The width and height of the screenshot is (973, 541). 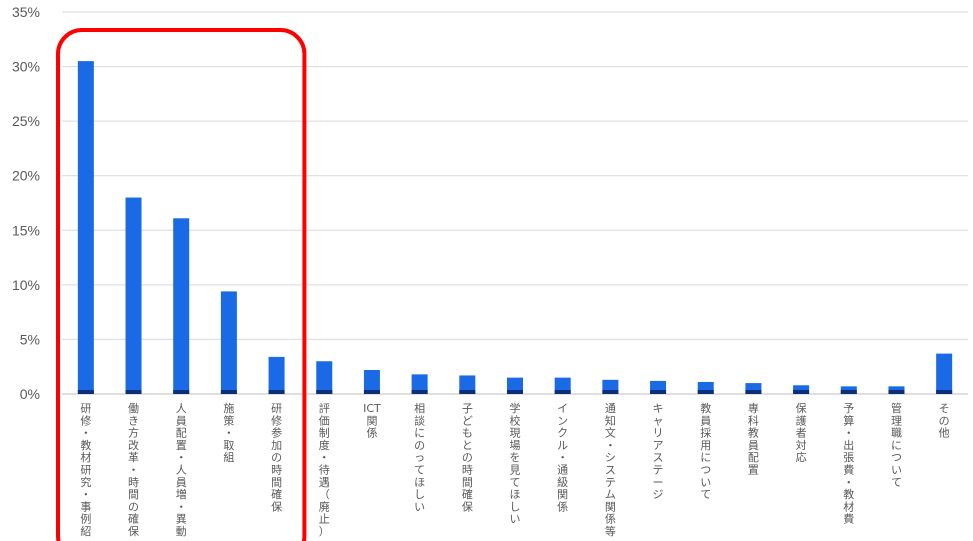 I want to click on x-tick-label: 研修・教材研究・事例紹, so click(x=85, y=470).